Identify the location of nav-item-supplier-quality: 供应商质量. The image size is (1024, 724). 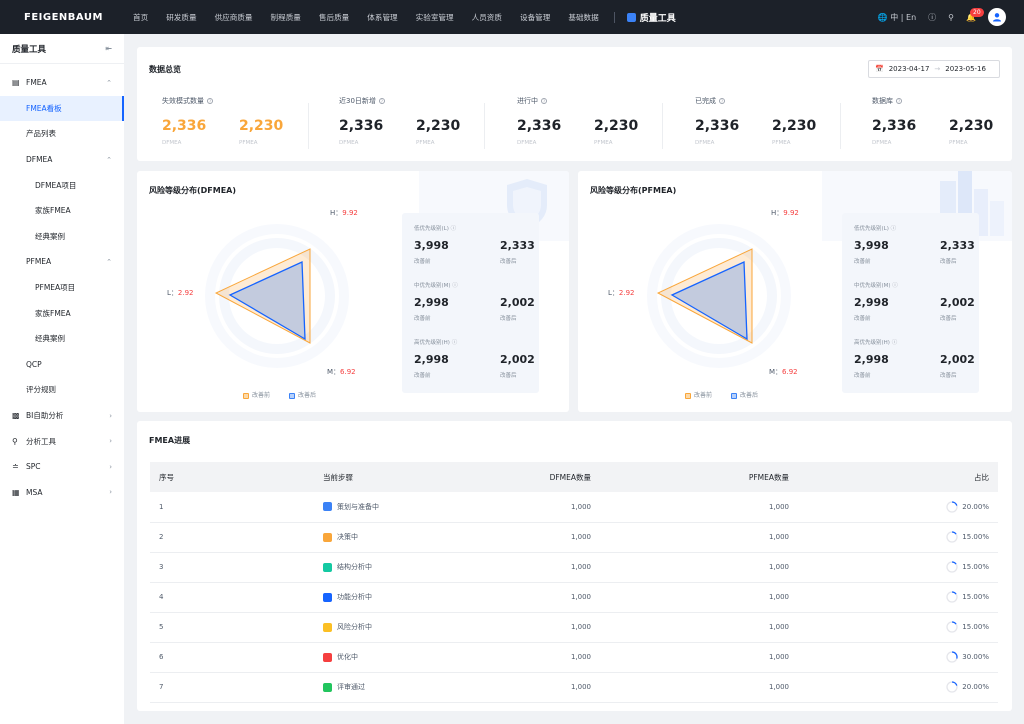
(233, 17).